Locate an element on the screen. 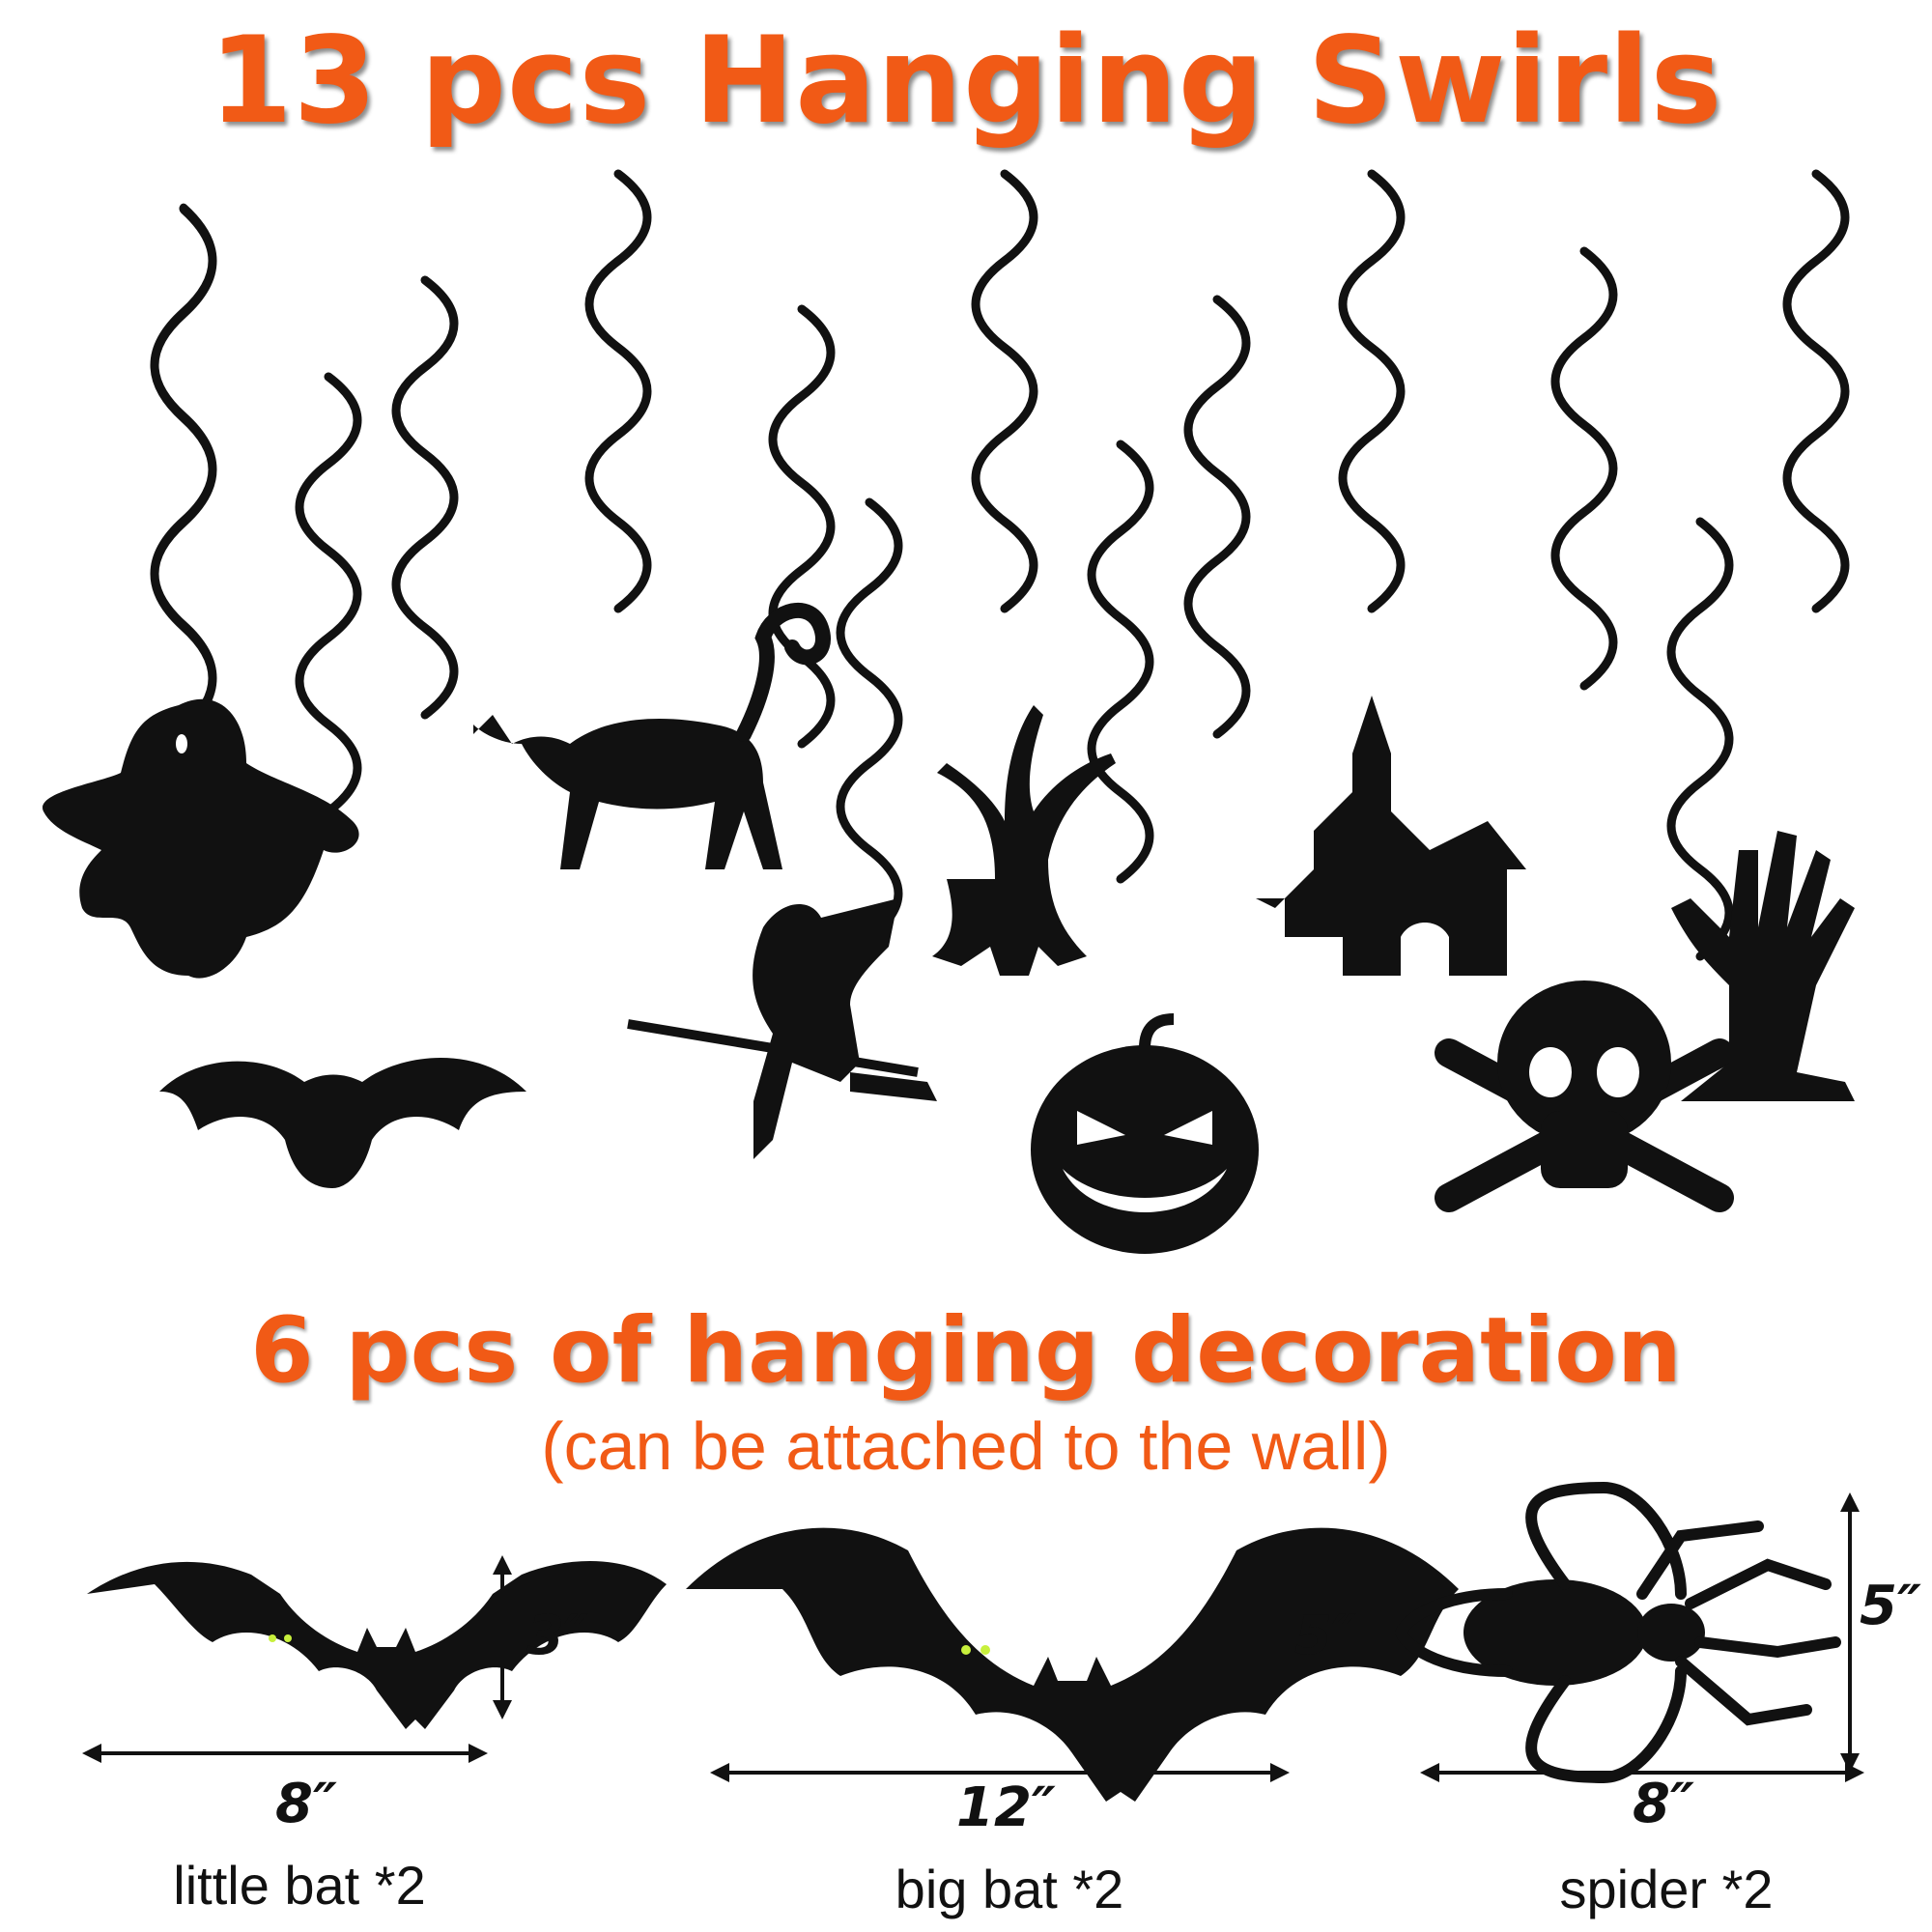 This screenshot has height=1932, width=1932. little-bat-width: 8″ is located at coordinates (306, 1804).